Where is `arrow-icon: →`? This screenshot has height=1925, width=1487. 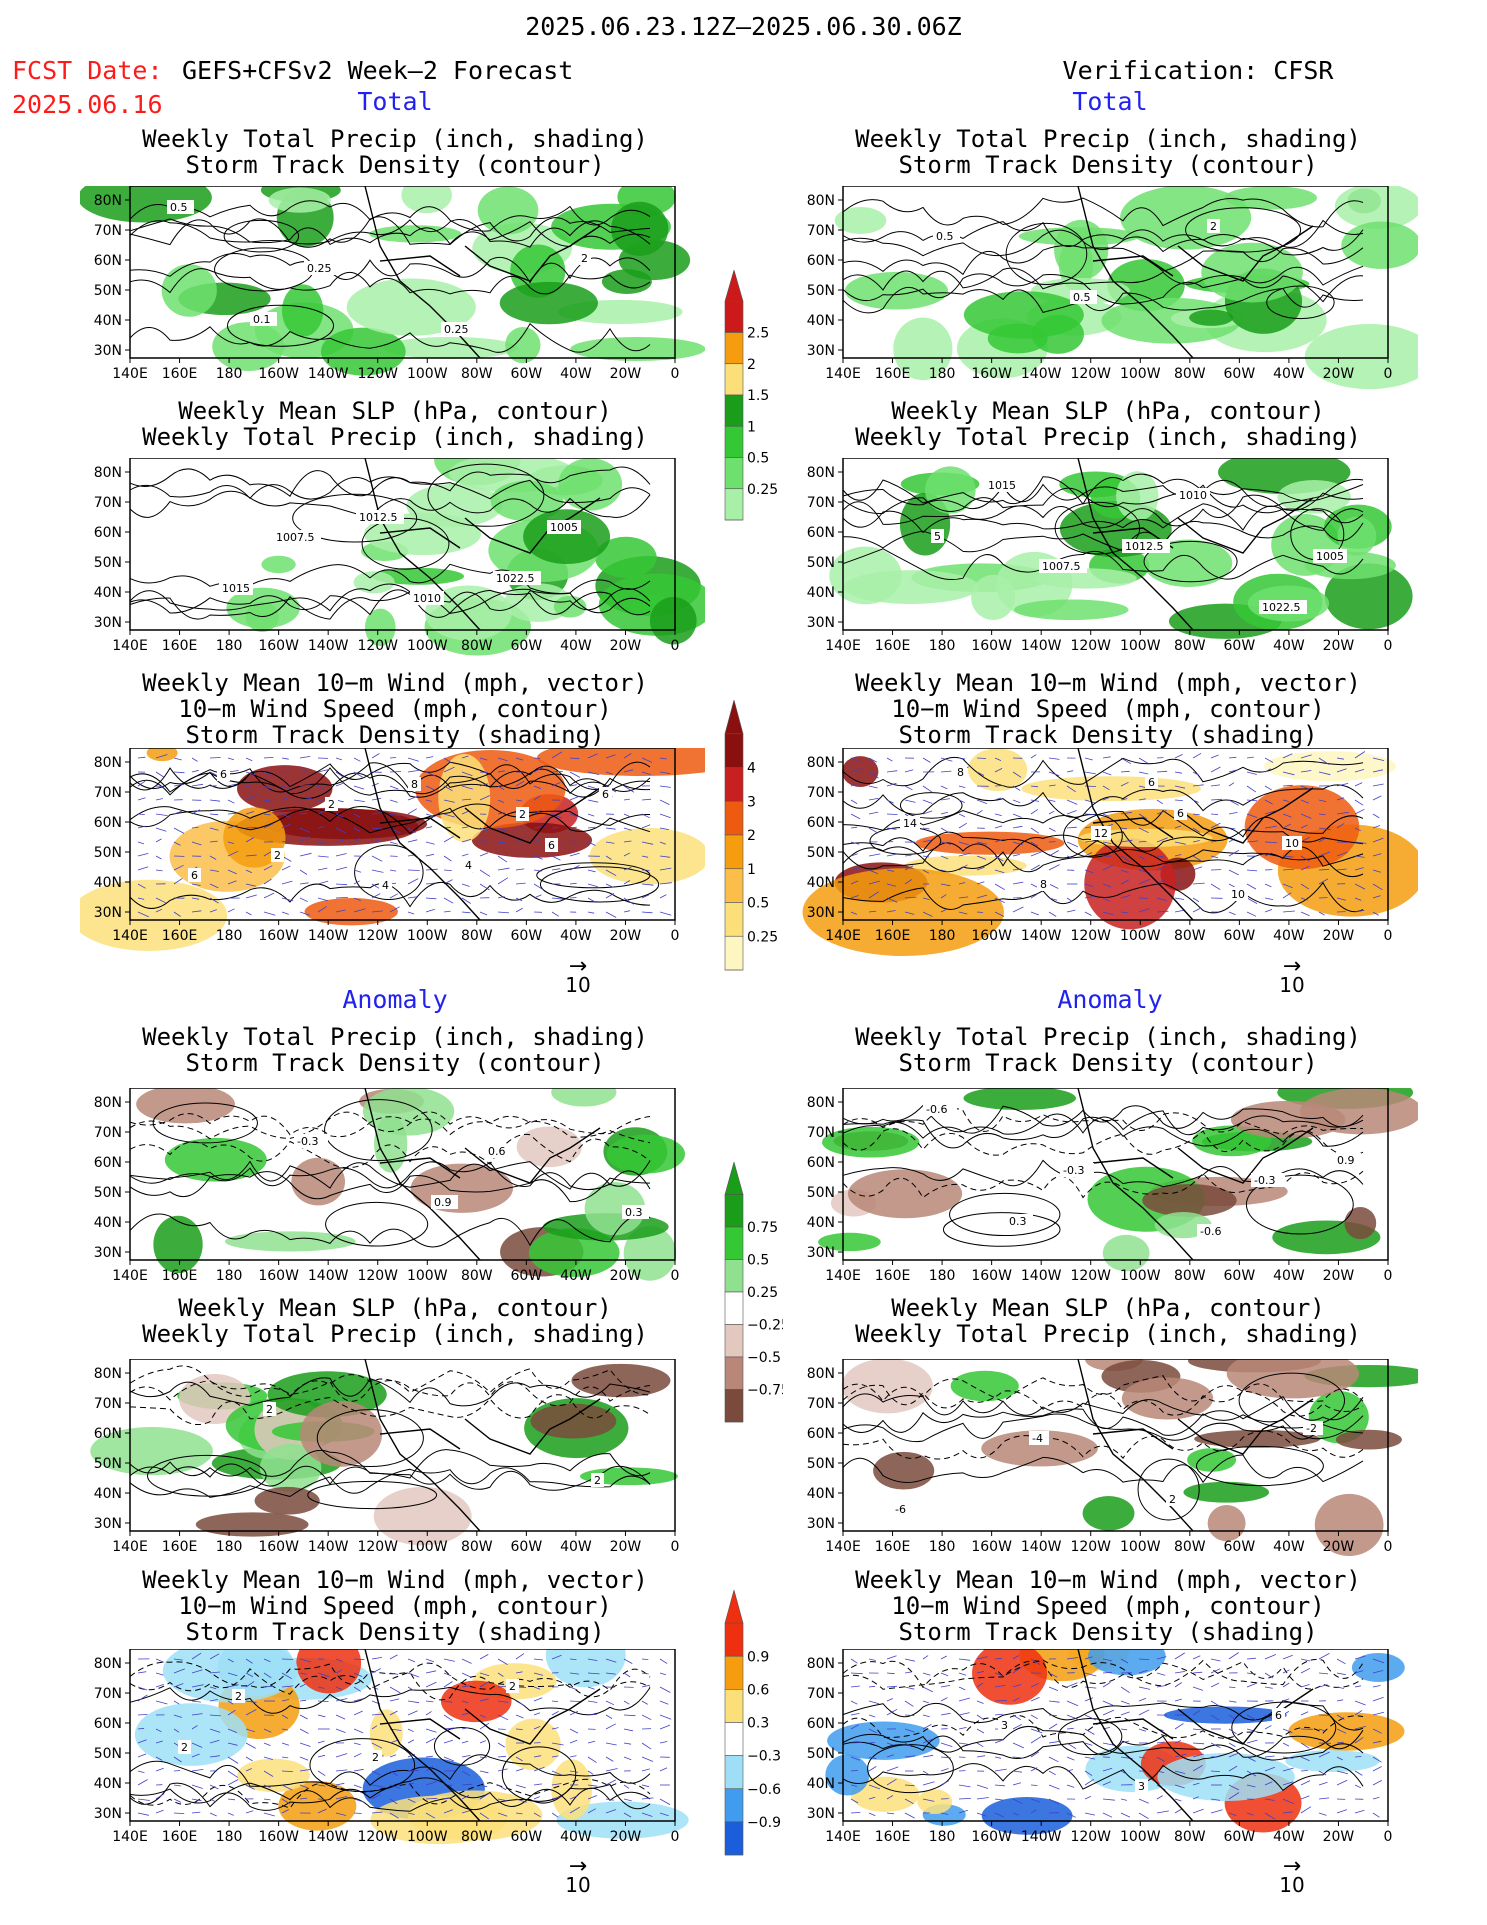
arrow-icon: → is located at coordinates (578, 1866).